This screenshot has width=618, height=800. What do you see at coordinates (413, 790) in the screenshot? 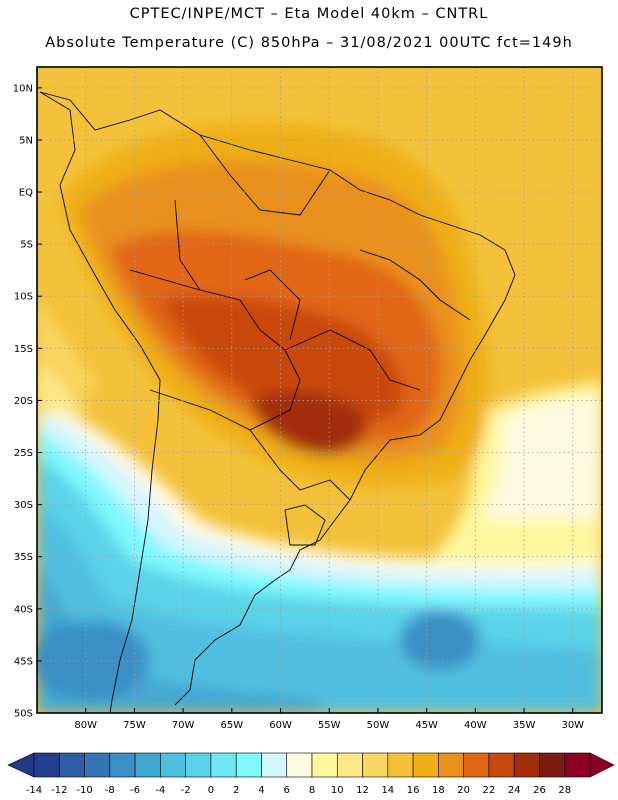
I see `colorbar-label: 16` at bounding box center [413, 790].